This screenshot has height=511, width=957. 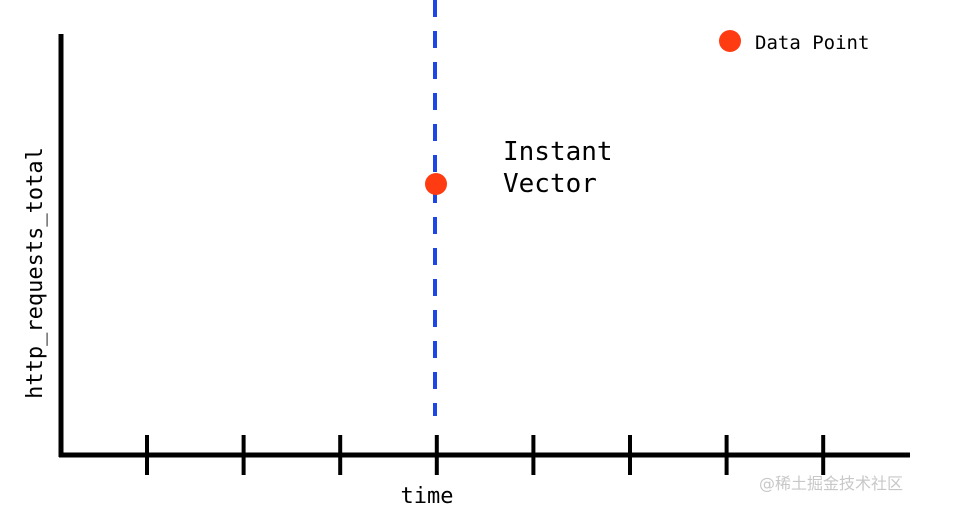 I want to click on annotation-line-2: Vector, so click(x=550, y=184).